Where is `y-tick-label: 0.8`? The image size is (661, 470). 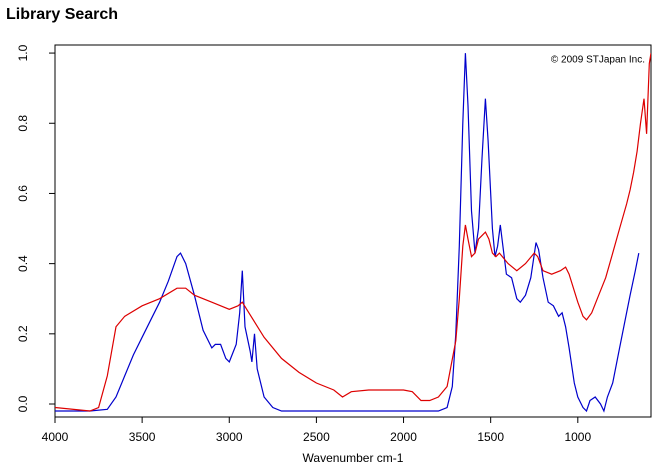
y-tick-label: 0.8 is located at coordinates (23, 123).